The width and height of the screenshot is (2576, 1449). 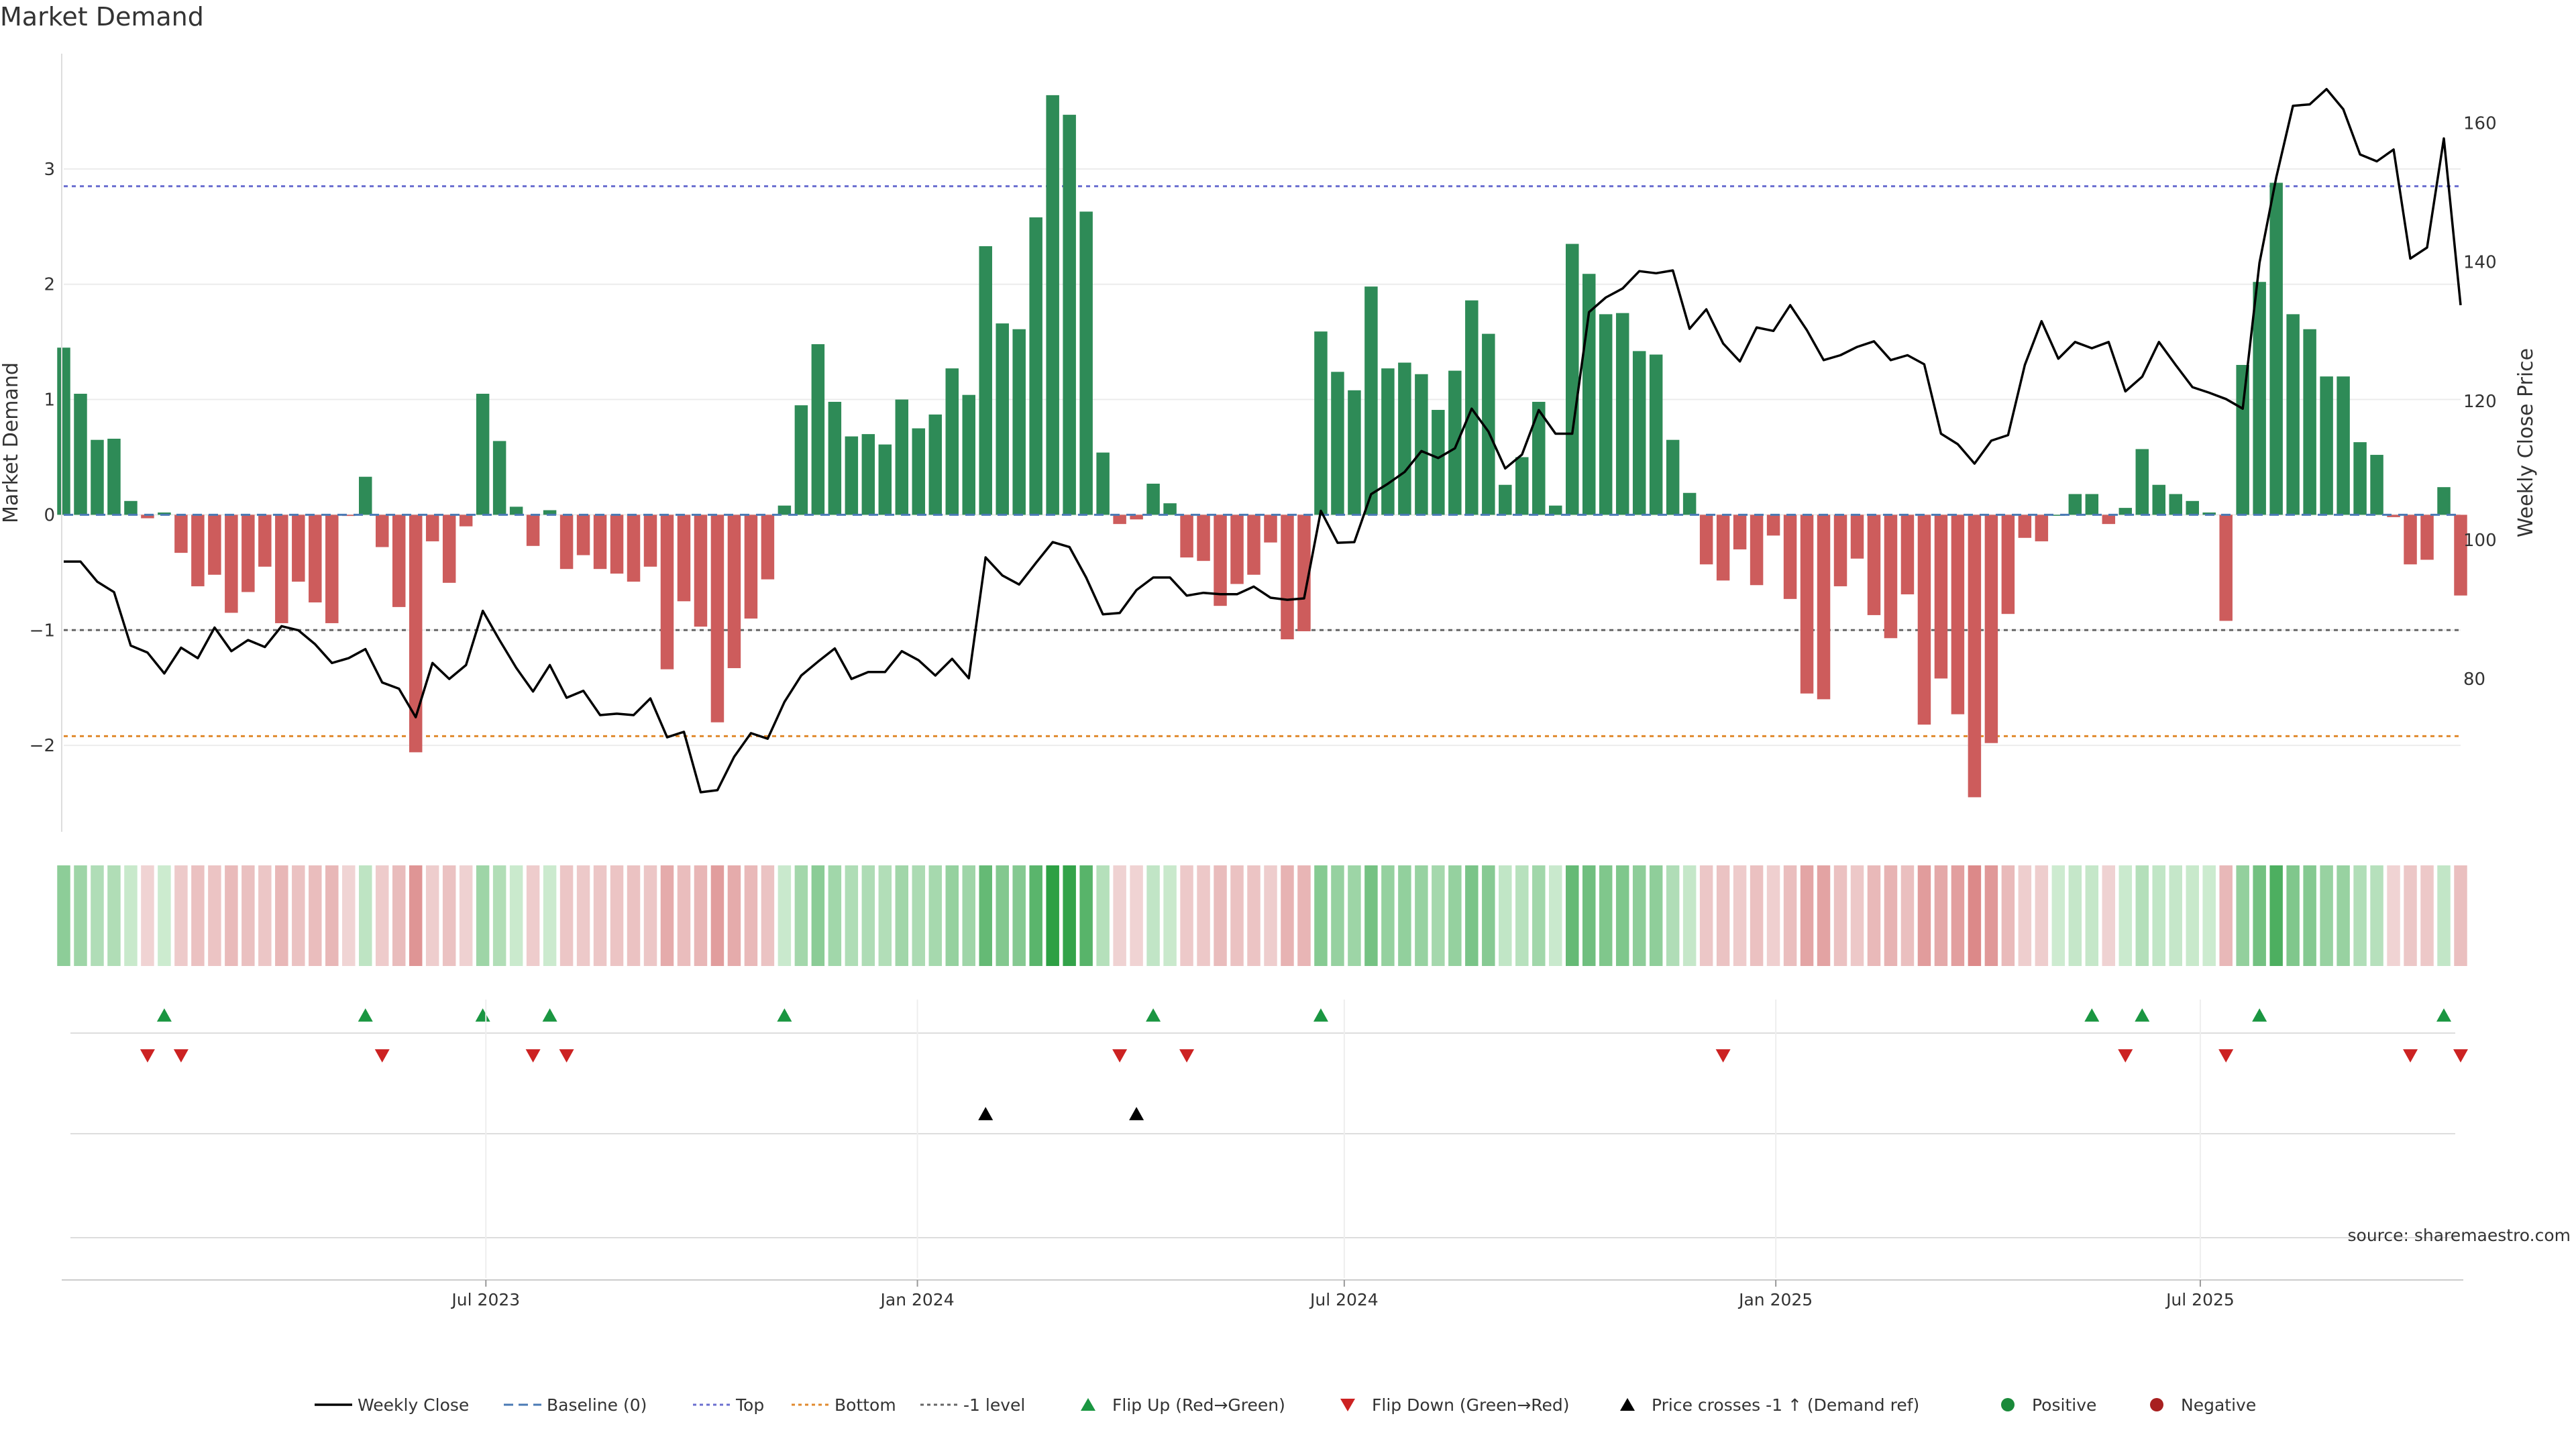 I want to click on legend-item: Price crosses -1 ↑ (Demand ref), so click(x=1769, y=1405).